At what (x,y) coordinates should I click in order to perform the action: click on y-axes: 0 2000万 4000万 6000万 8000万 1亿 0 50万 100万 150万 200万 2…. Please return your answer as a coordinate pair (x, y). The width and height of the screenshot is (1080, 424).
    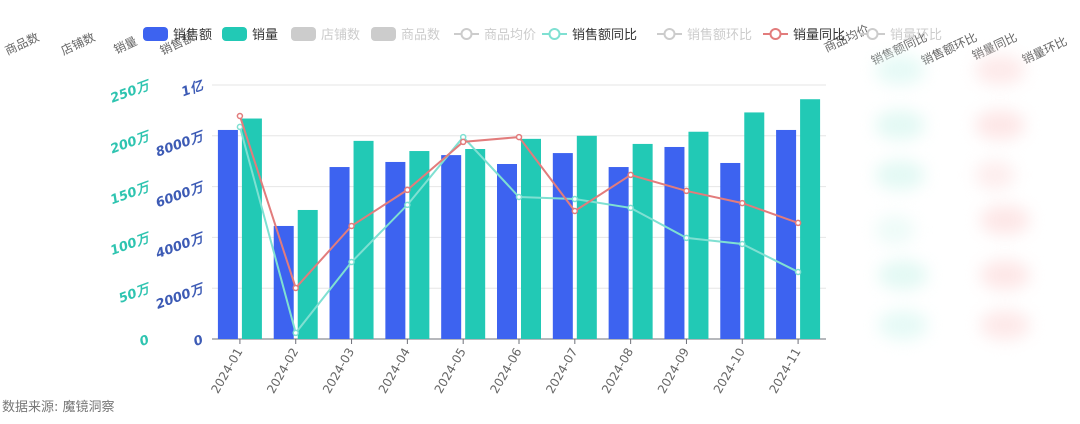
    Looking at the image, I should click on (159, 213).